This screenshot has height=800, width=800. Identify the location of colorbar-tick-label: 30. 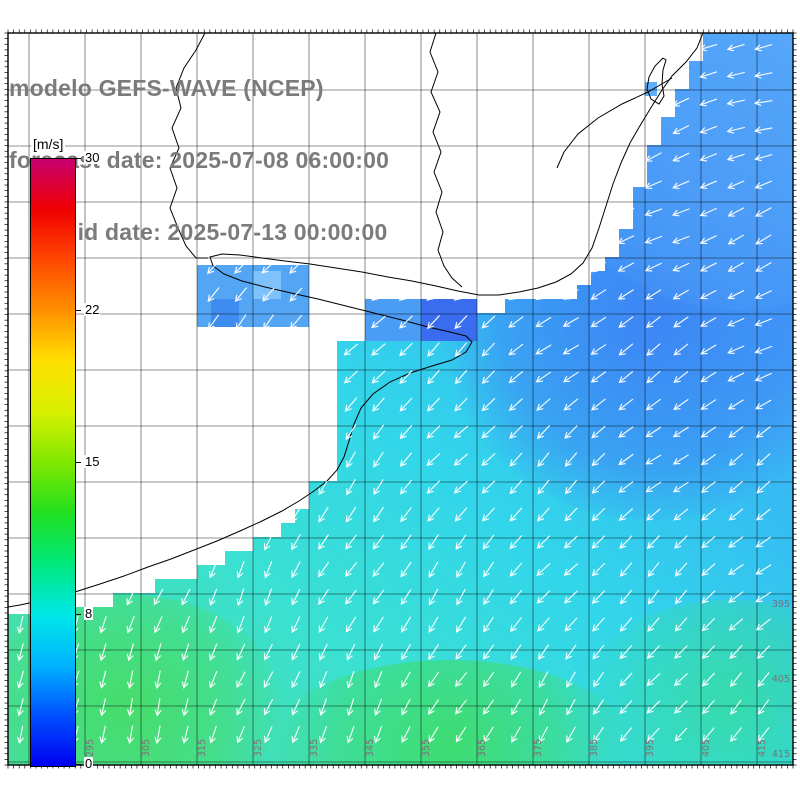
(92, 157).